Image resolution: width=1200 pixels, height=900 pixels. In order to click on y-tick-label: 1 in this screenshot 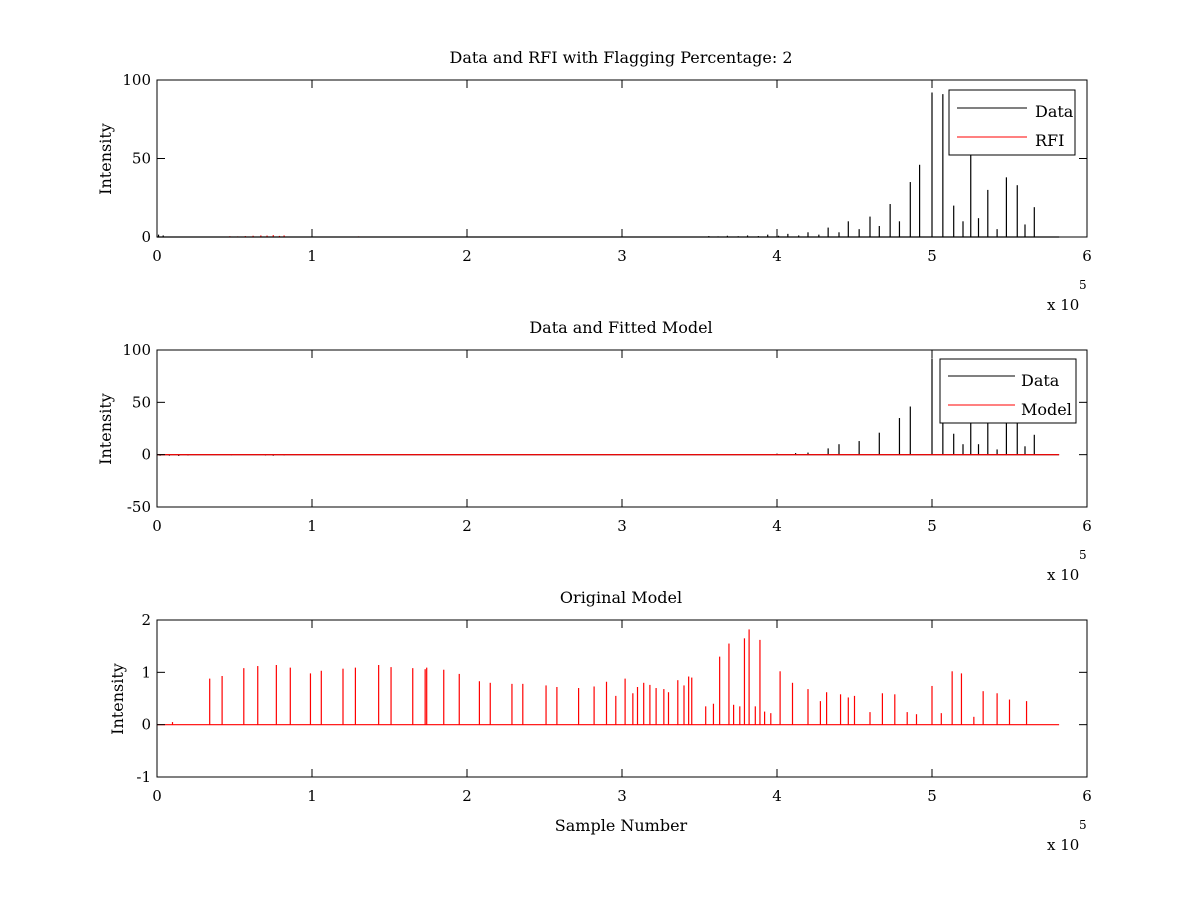, I will do `click(146, 672)`.